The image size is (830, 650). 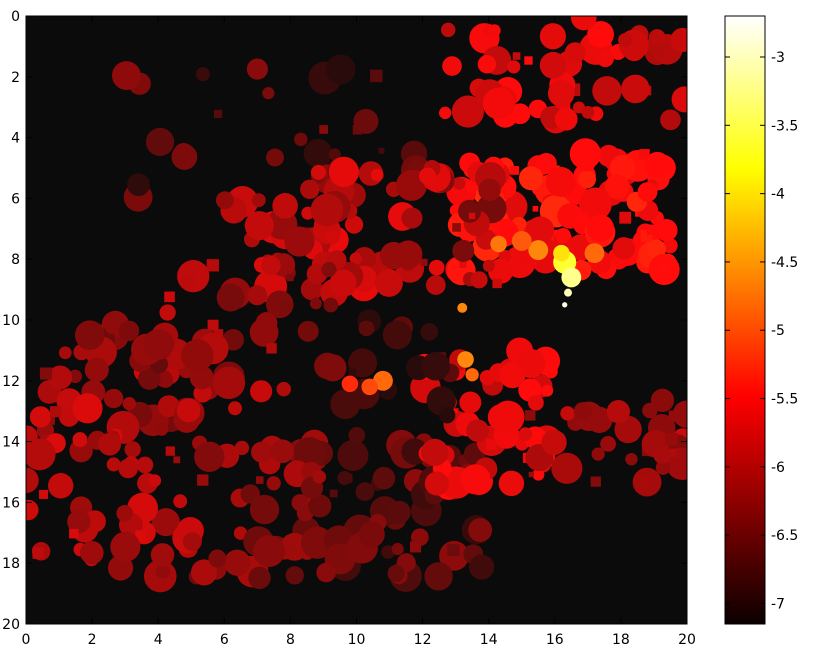 What do you see at coordinates (11, 321) in the screenshot?
I see `y-tick-label: 10` at bounding box center [11, 321].